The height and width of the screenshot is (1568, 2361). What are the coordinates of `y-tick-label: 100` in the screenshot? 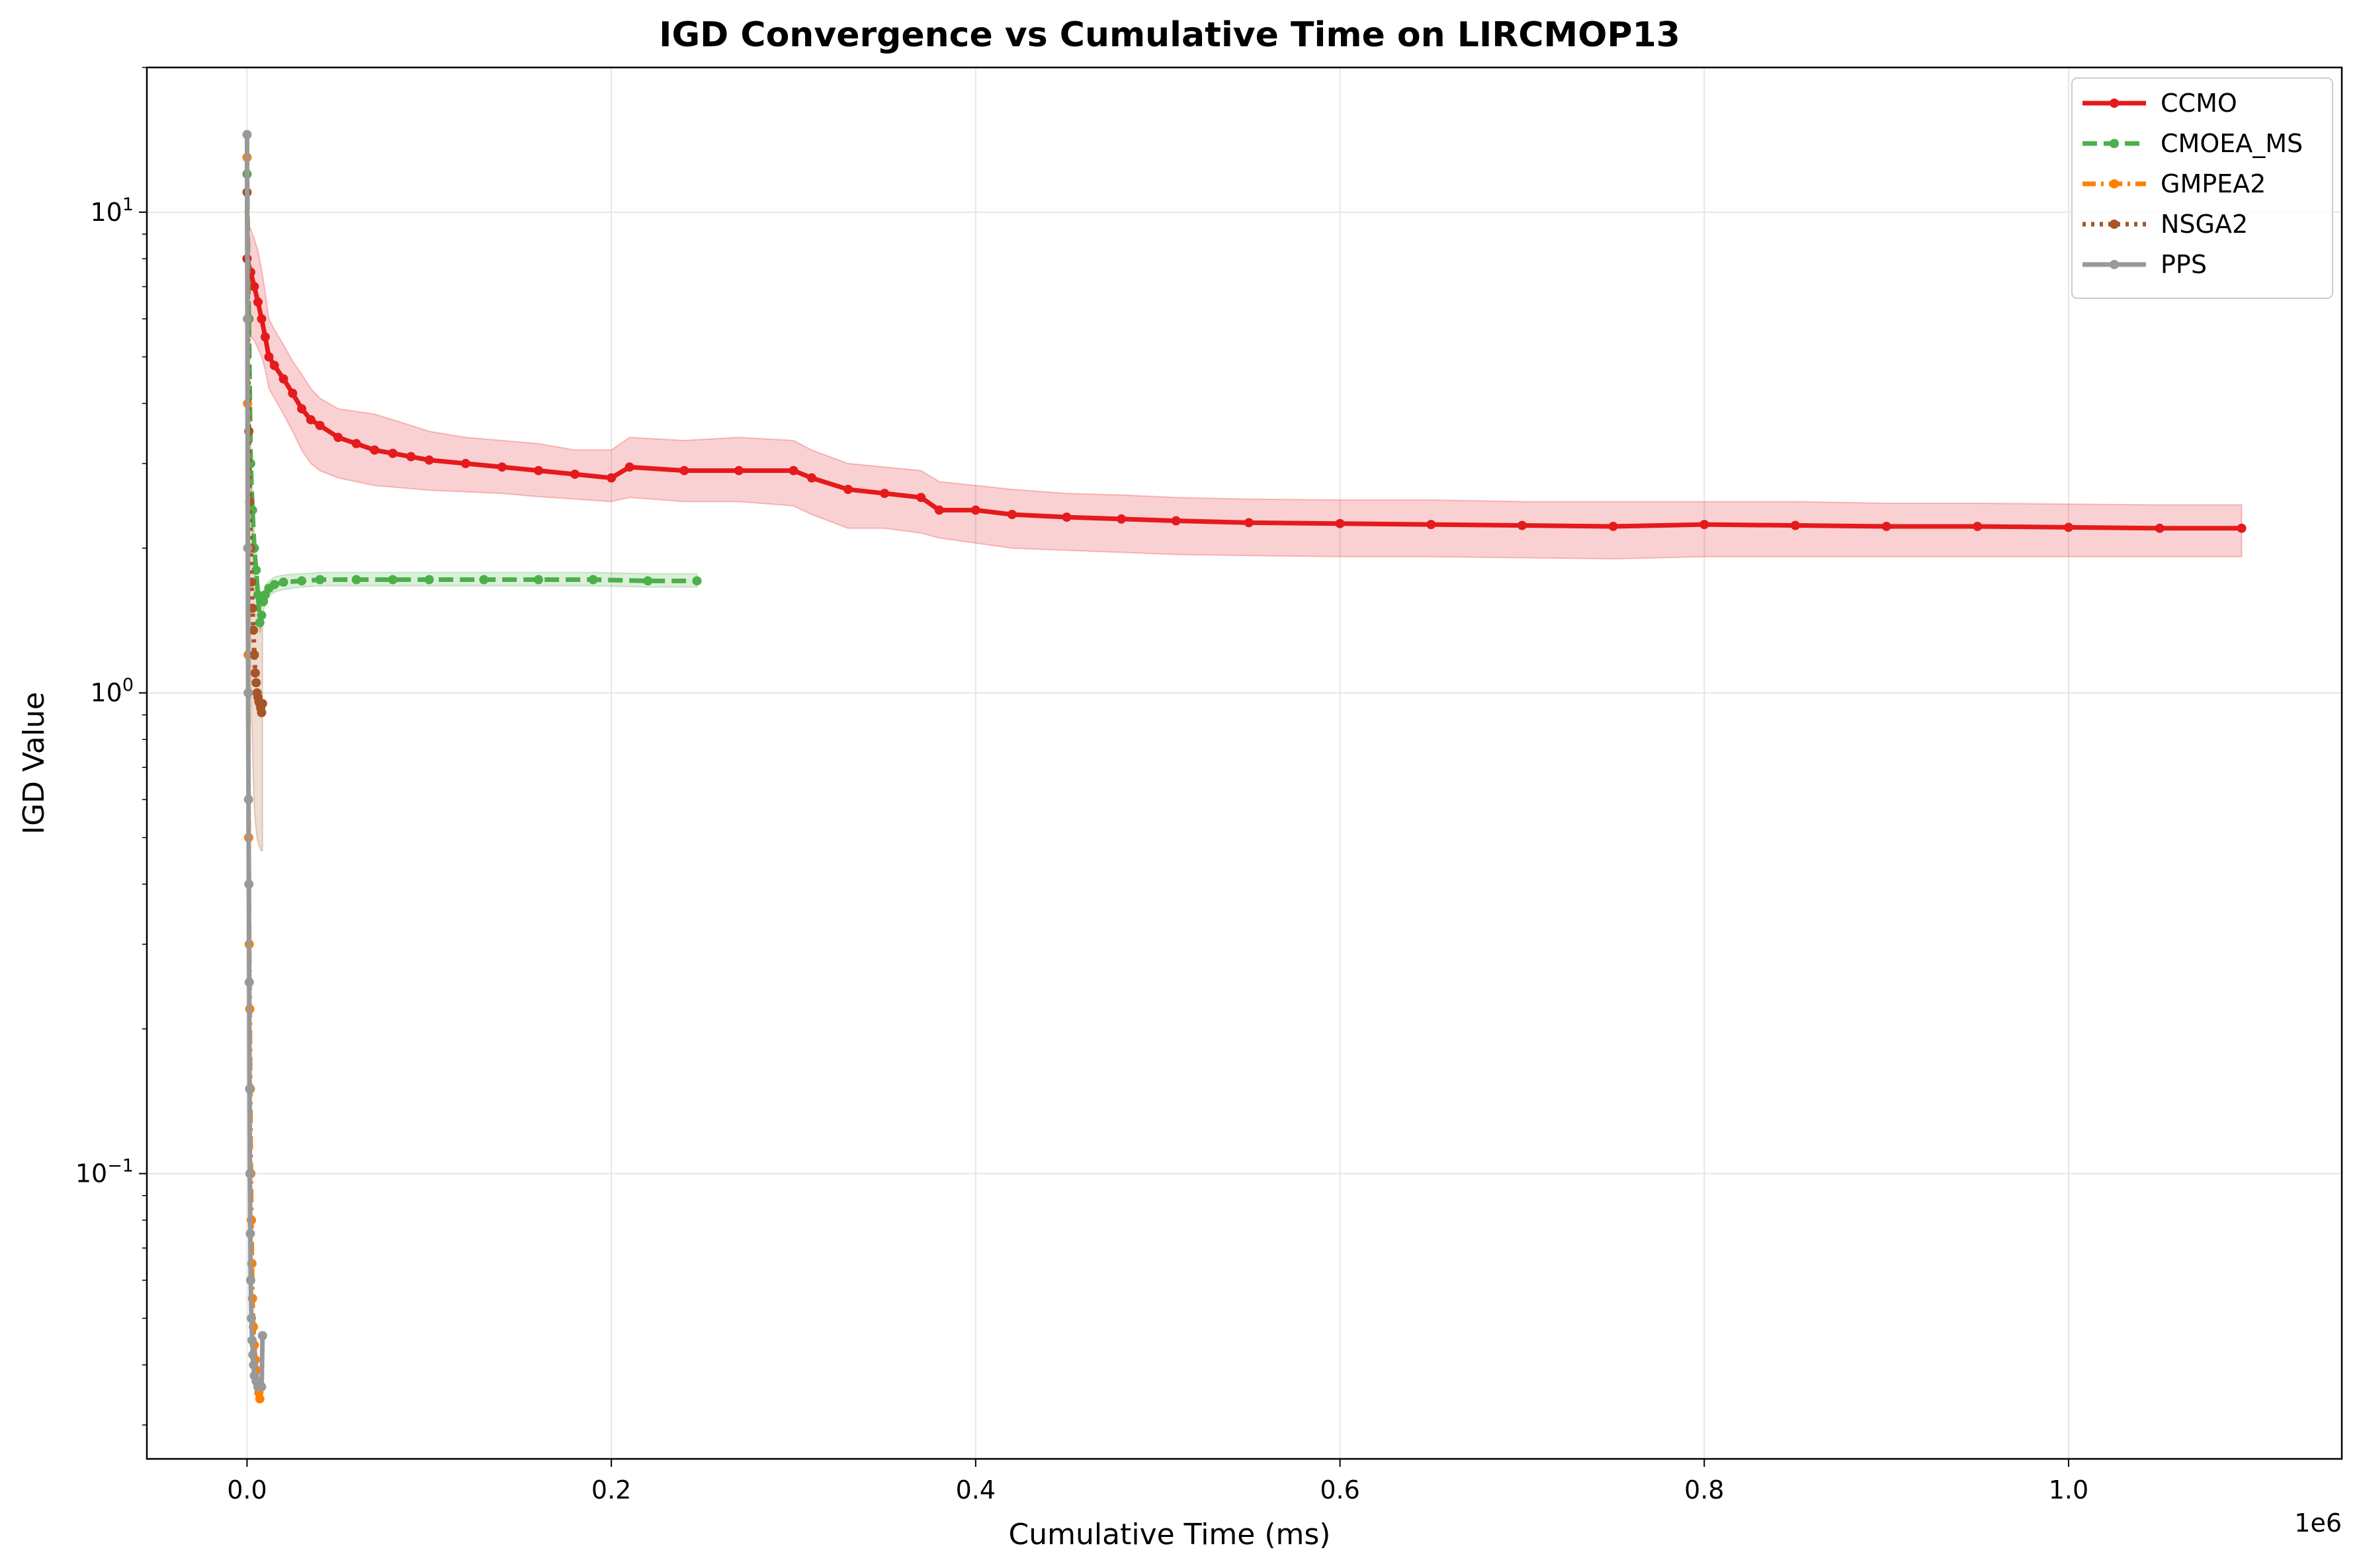 It's located at (112, 691).